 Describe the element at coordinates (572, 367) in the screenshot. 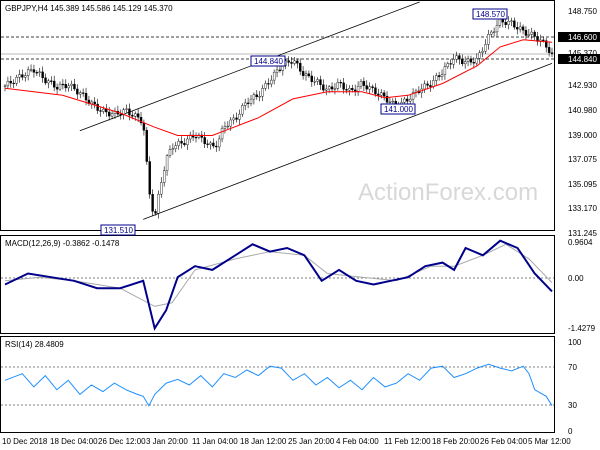

I see `rsi-tick: 70` at that location.